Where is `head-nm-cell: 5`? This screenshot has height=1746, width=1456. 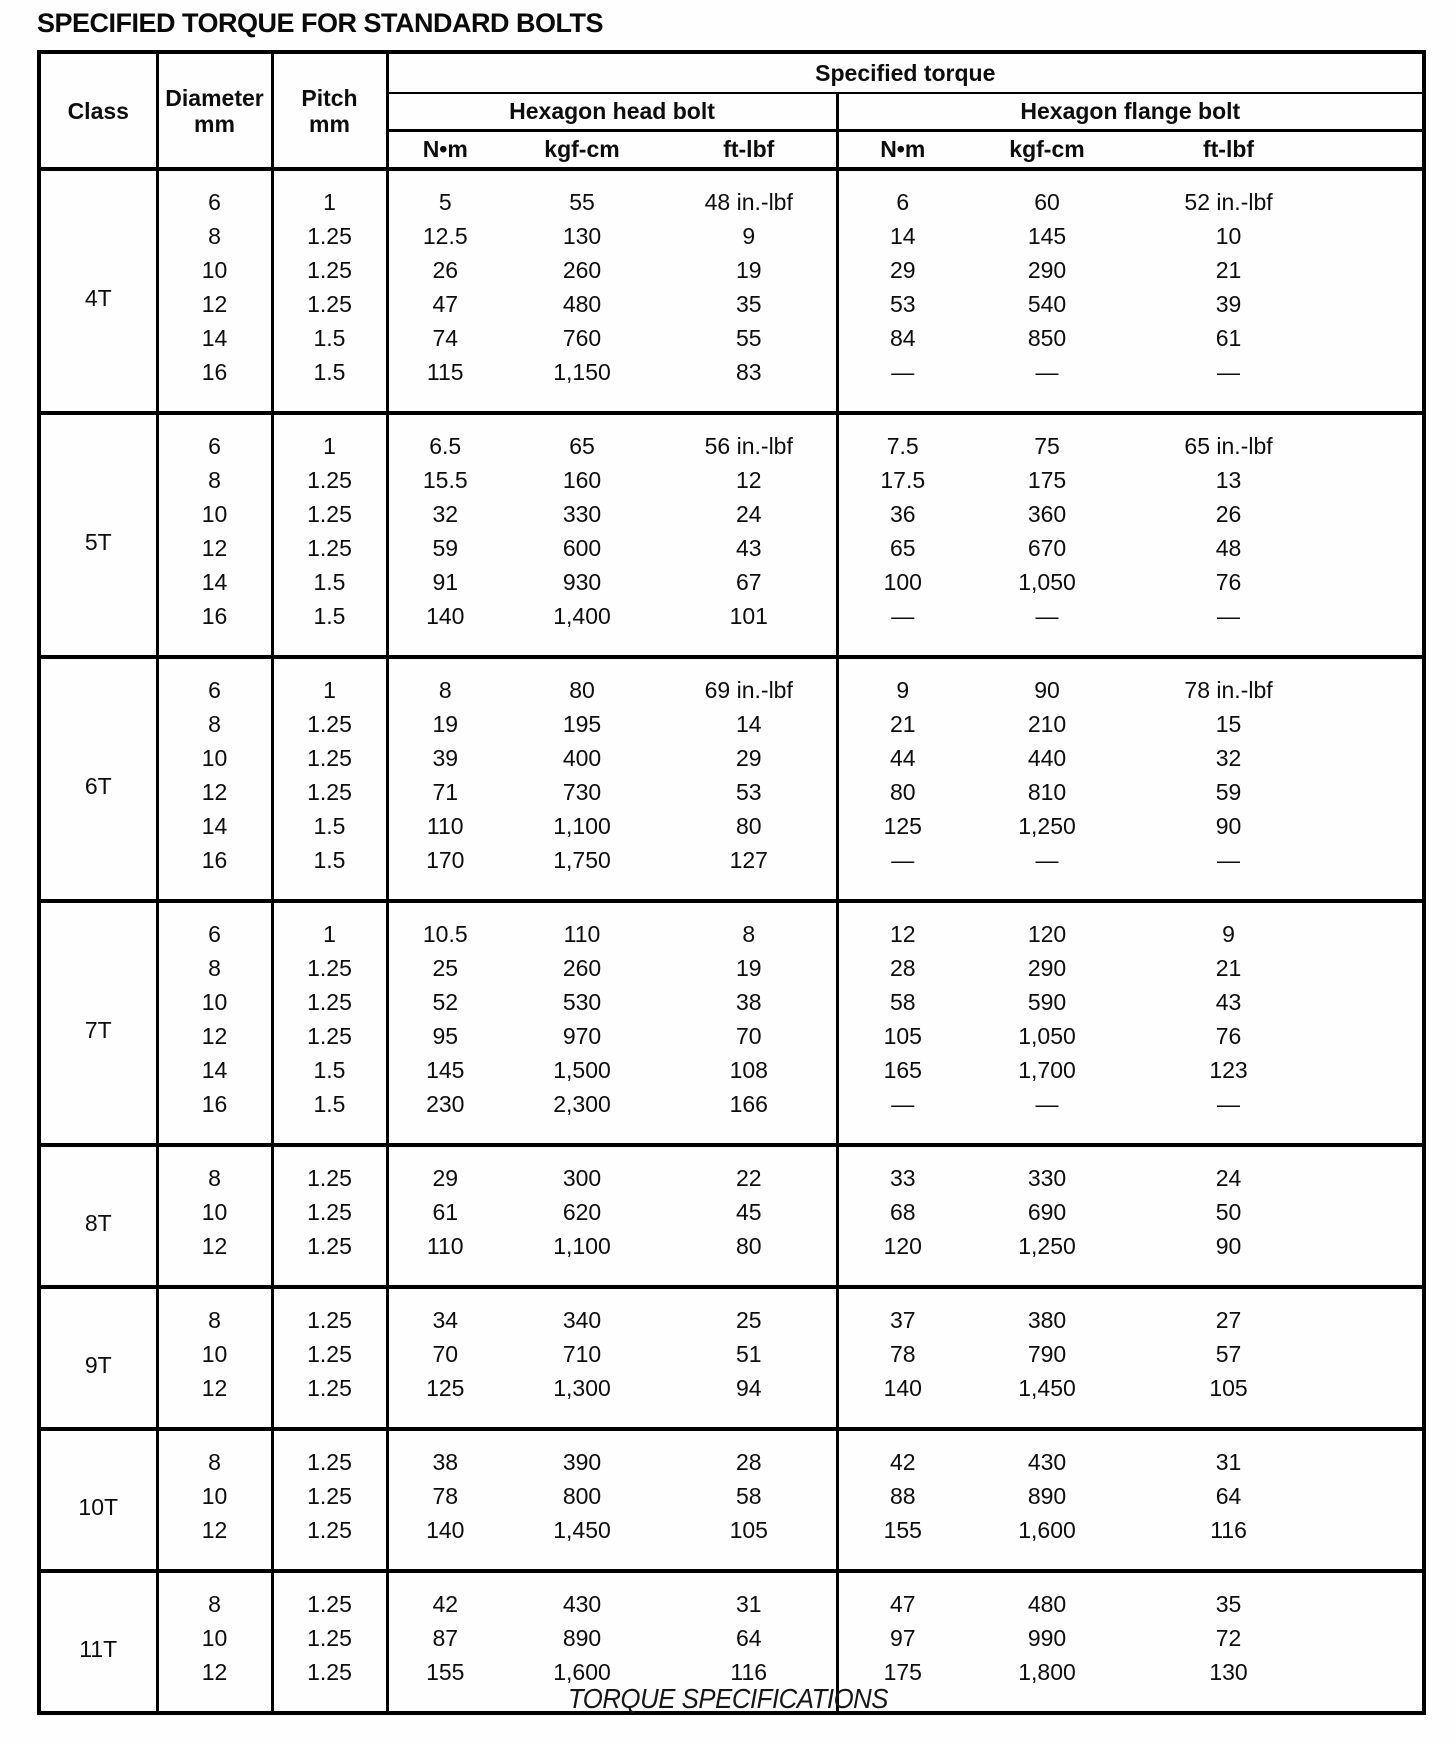 head-nm-cell: 5 is located at coordinates (444, 193).